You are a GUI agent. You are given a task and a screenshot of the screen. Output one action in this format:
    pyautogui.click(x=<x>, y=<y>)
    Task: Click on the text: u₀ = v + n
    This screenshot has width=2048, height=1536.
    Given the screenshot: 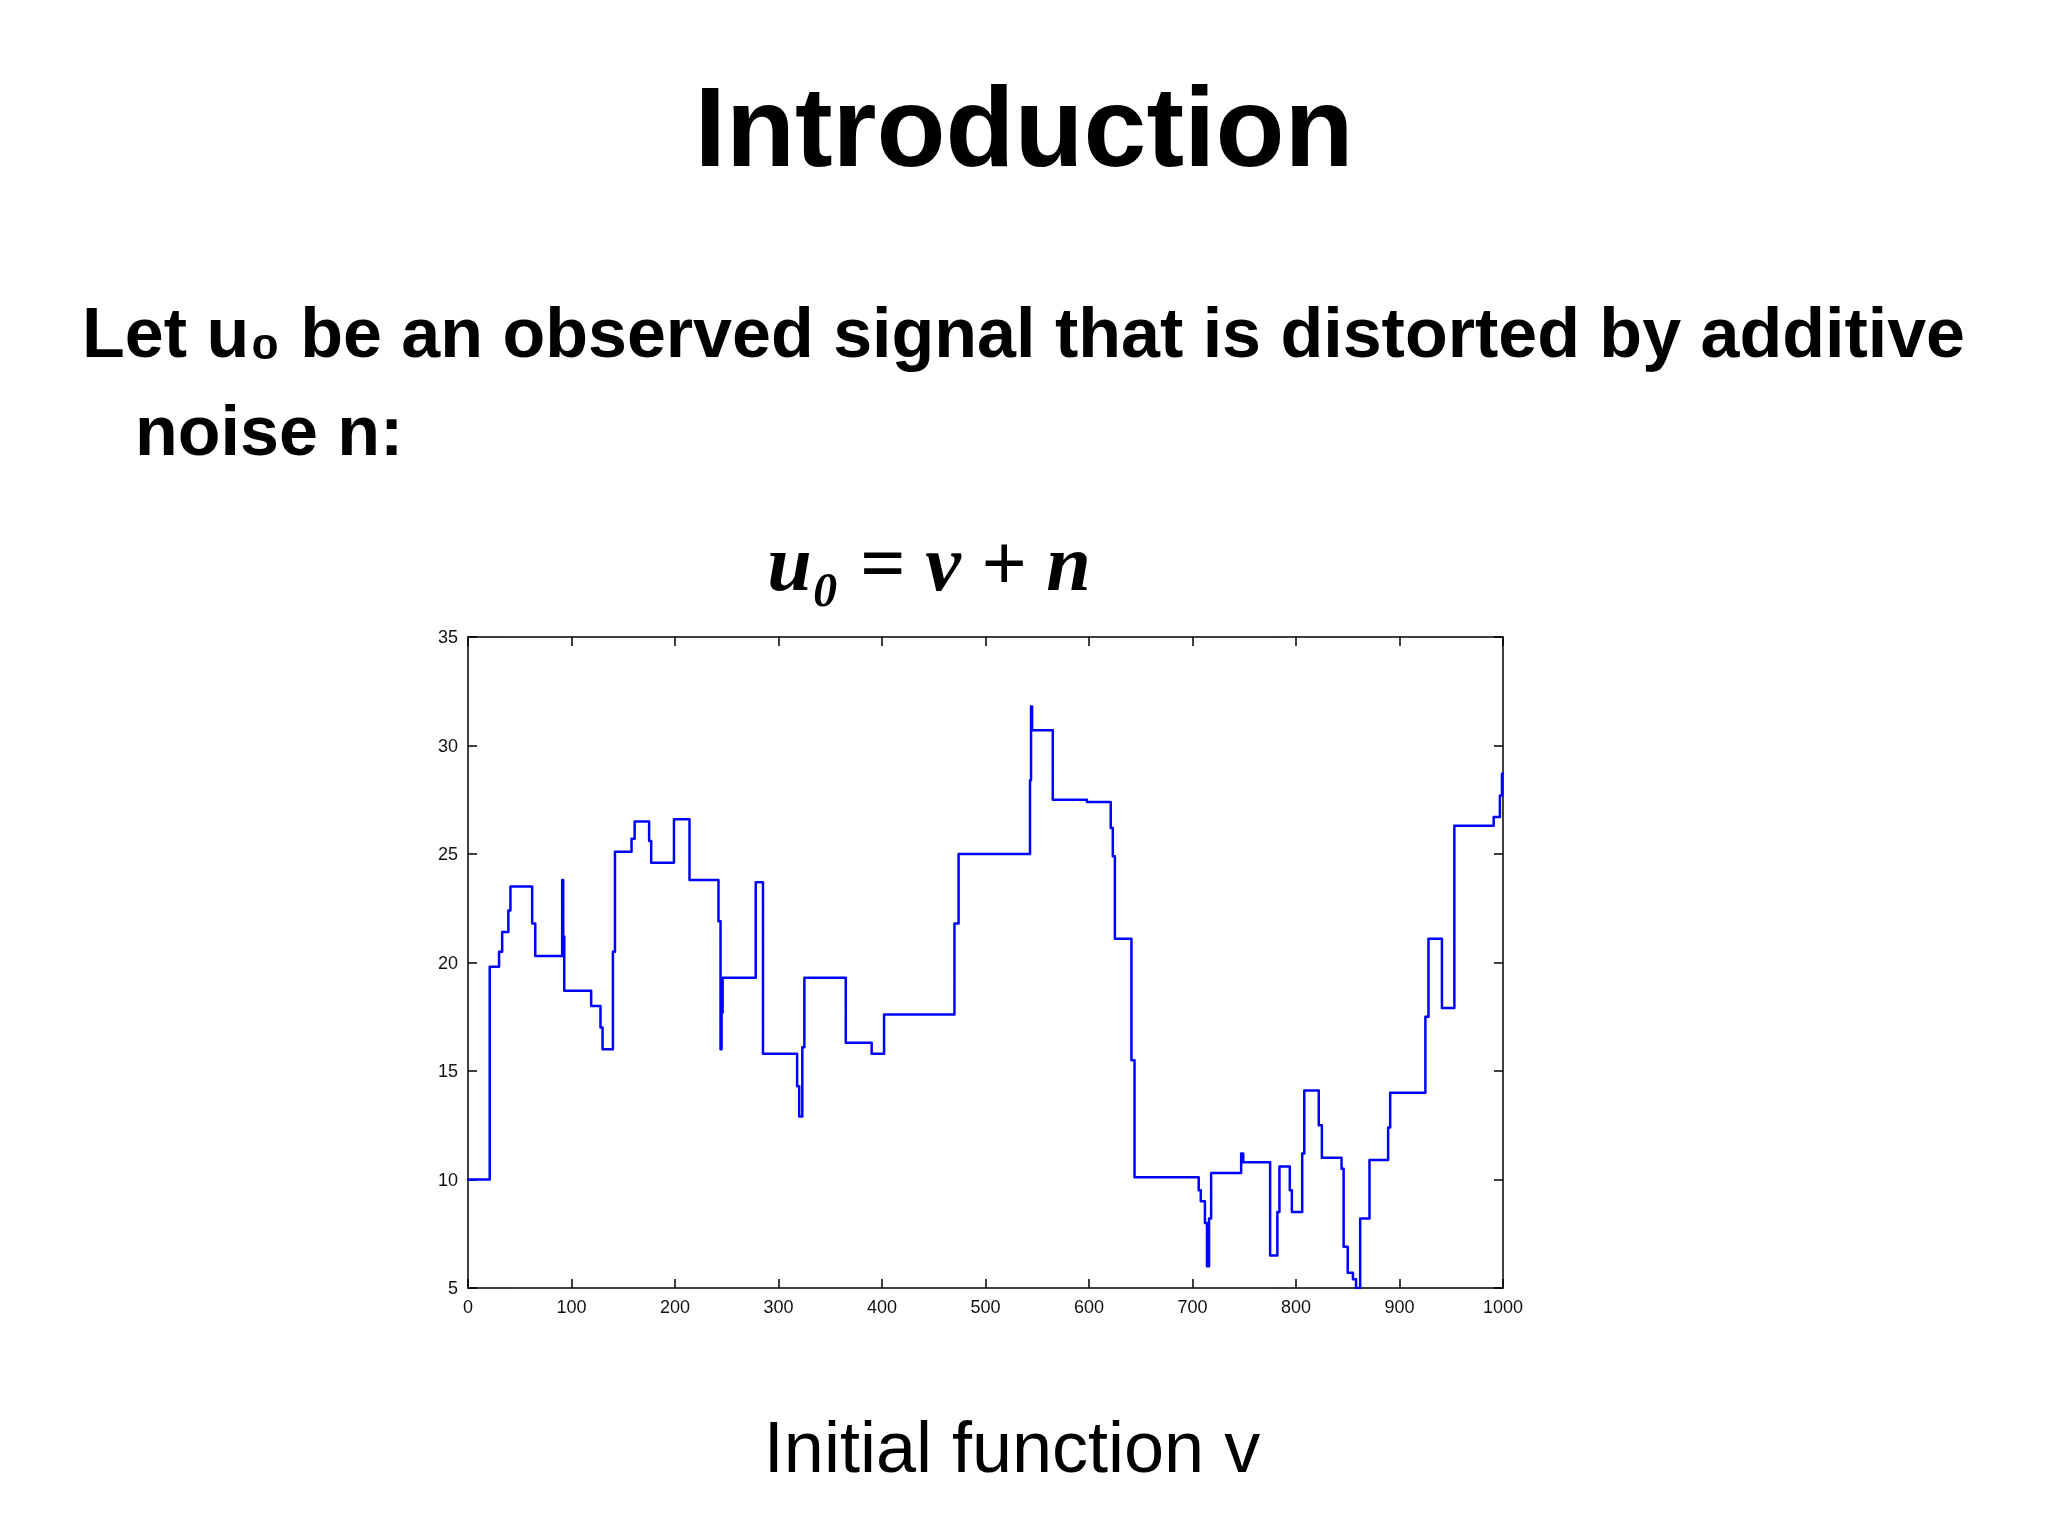 What is the action you would take?
    pyautogui.click(x=929, y=563)
    